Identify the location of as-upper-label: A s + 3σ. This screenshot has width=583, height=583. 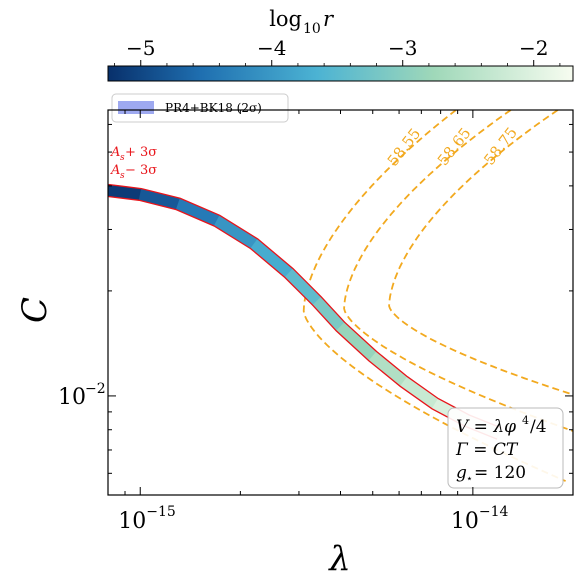
(133, 154).